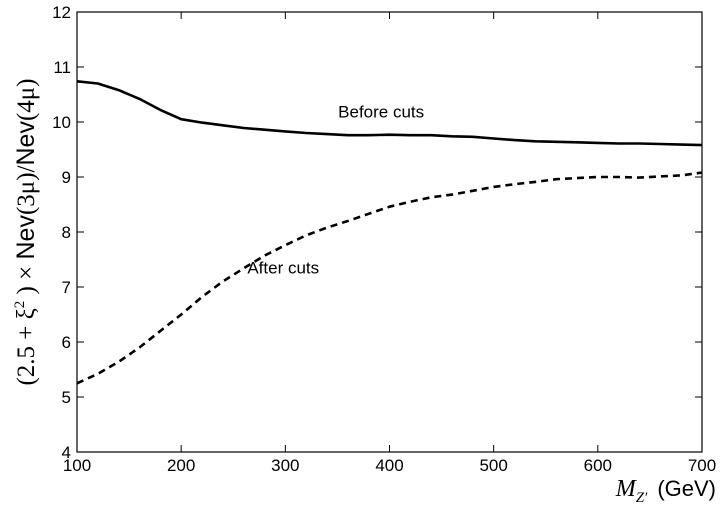  What do you see at coordinates (493, 465) in the screenshot?
I see `x-tick-label: 500` at bounding box center [493, 465].